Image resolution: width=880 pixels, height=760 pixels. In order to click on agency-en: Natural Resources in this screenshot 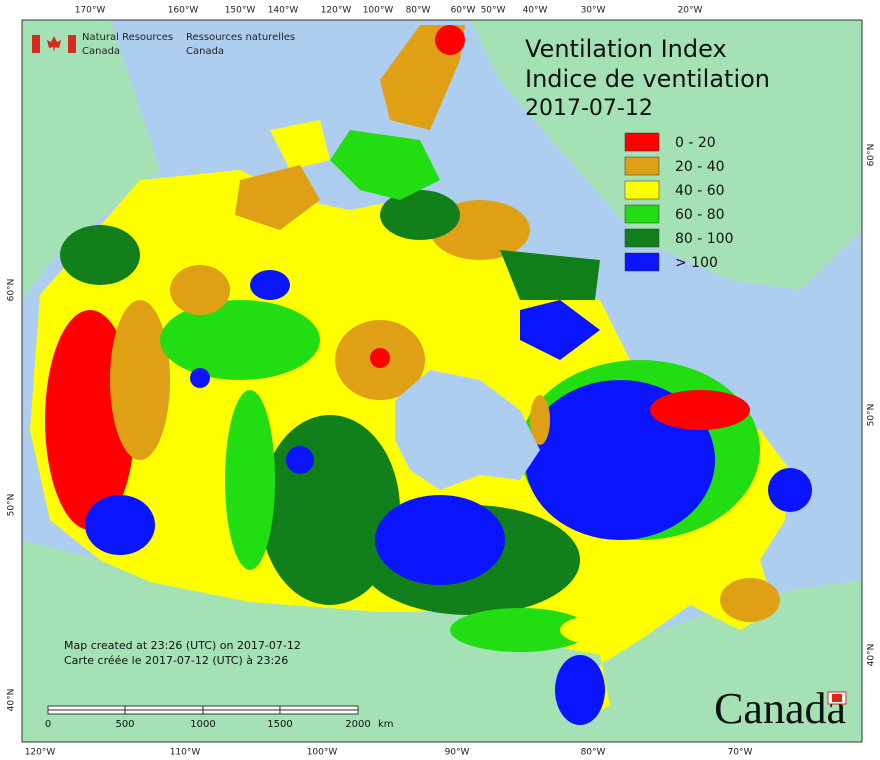, I will do `click(127, 37)`.